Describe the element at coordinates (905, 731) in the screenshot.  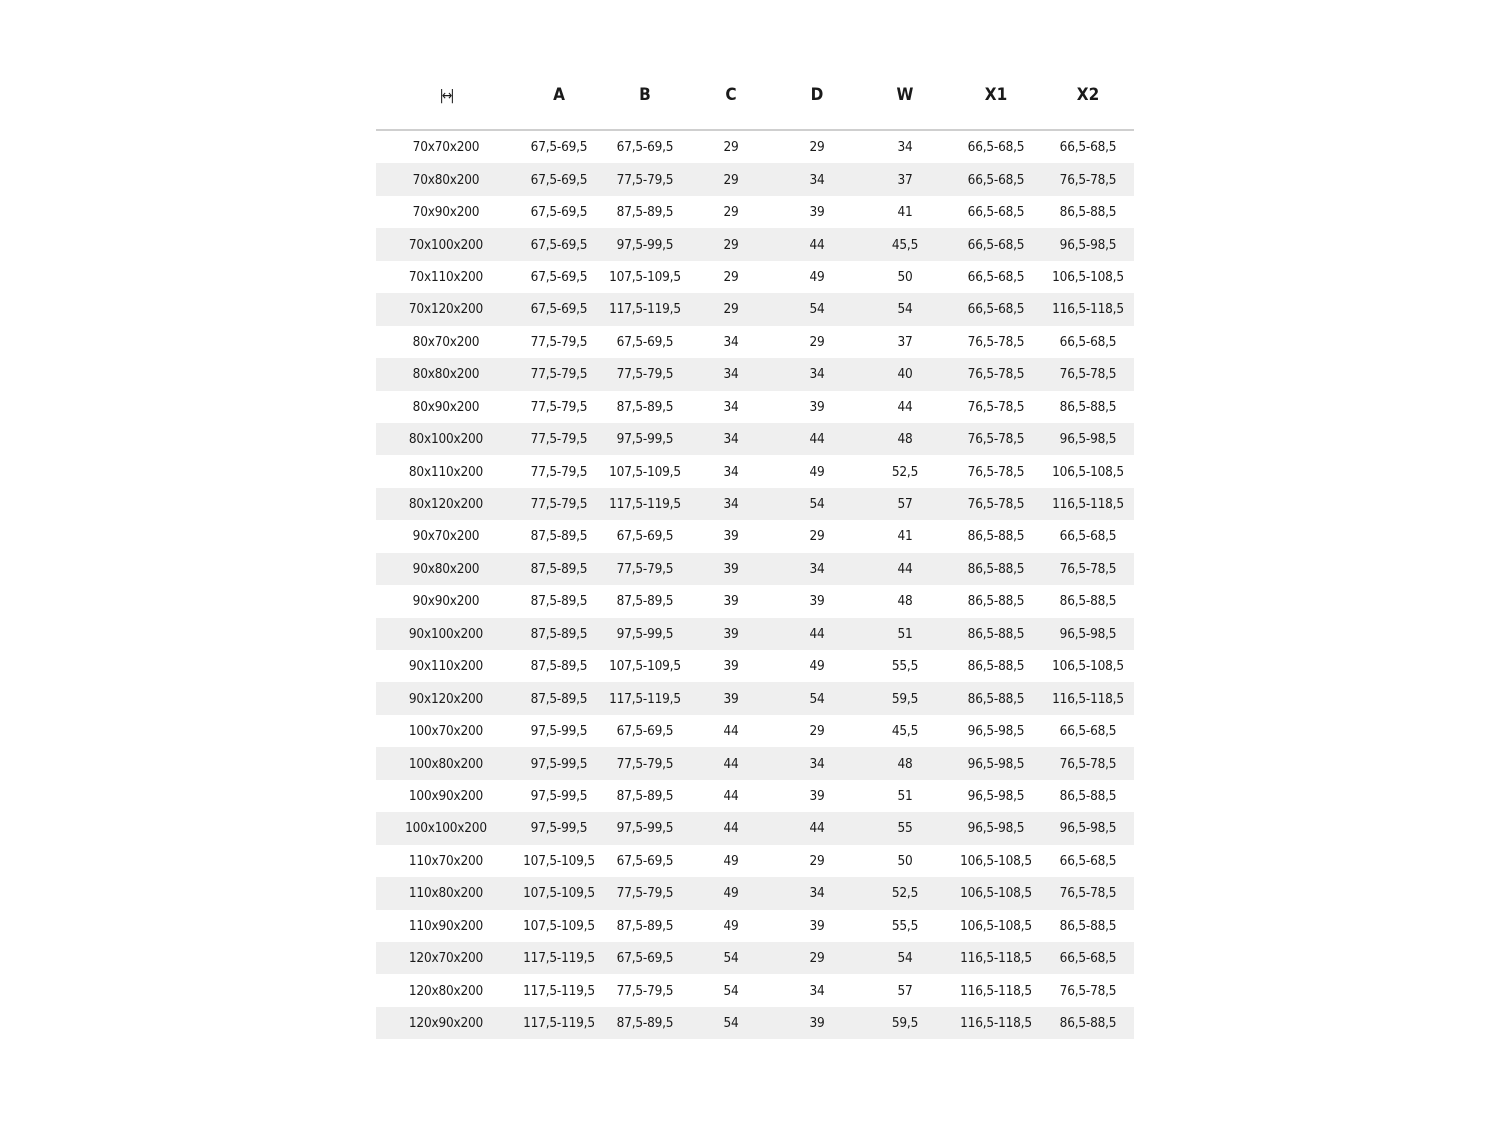
I see `value-cell: 45,5` at that location.